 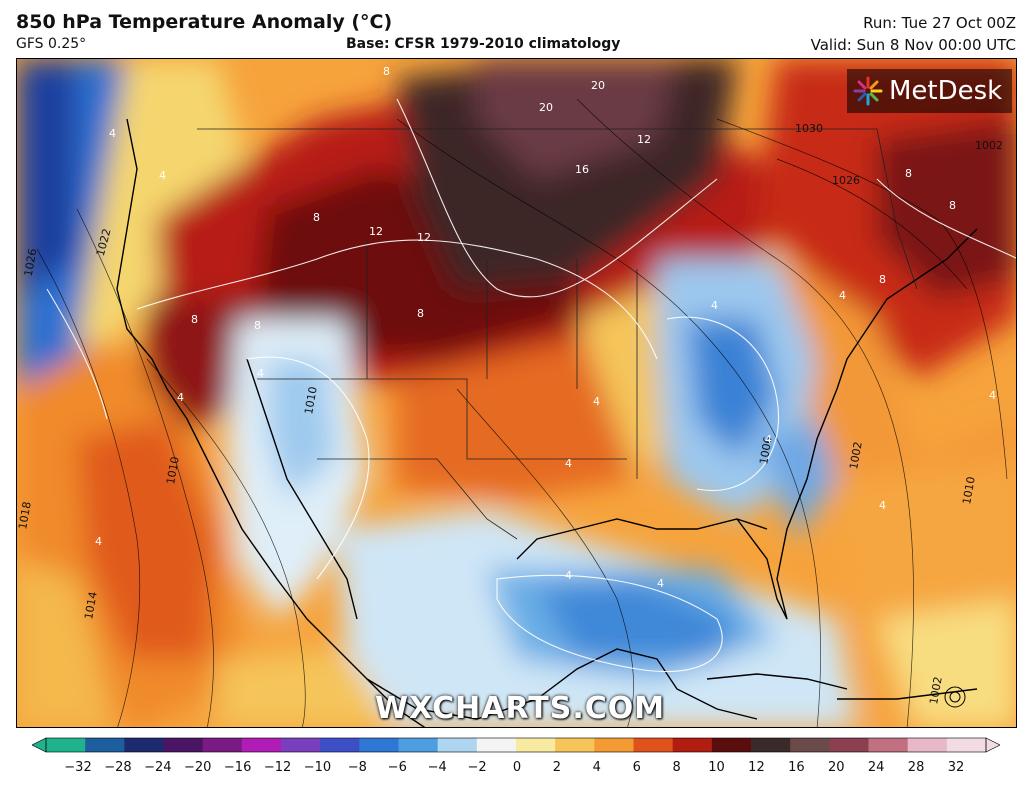 I want to click on colorbar-tick-label: −10, so click(x=317, y=767).